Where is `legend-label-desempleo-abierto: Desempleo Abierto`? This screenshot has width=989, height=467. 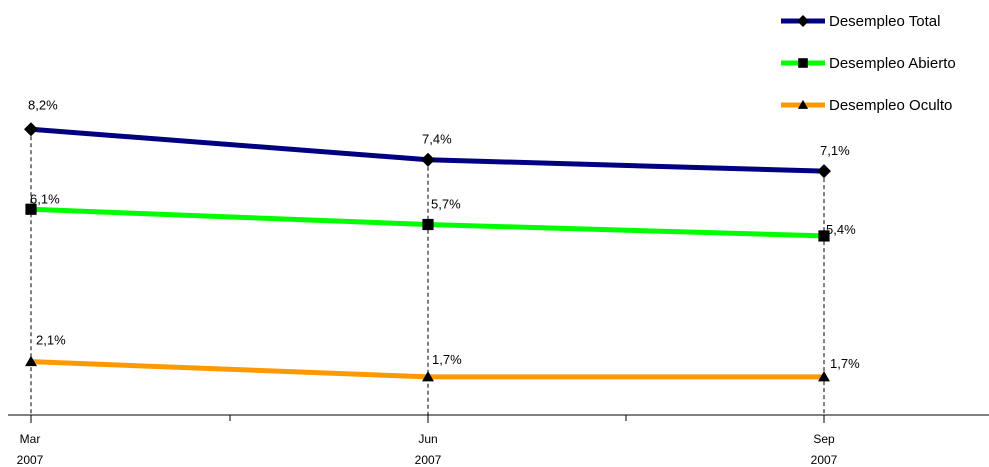 legend-label-desempleo-abierto: Desempleo Abierto is located at coordinates (892, 63).